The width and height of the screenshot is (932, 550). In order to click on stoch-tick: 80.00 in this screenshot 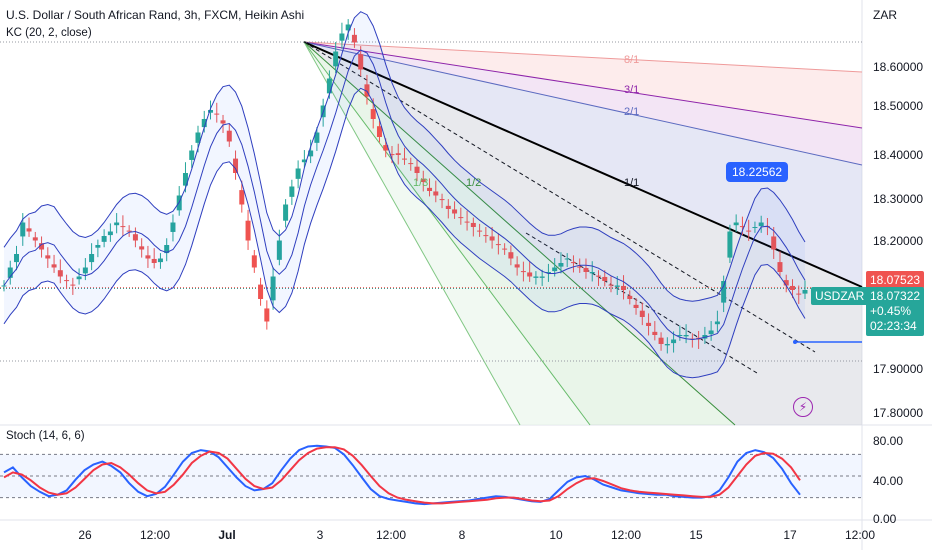, I will do `click(888, 441)`.